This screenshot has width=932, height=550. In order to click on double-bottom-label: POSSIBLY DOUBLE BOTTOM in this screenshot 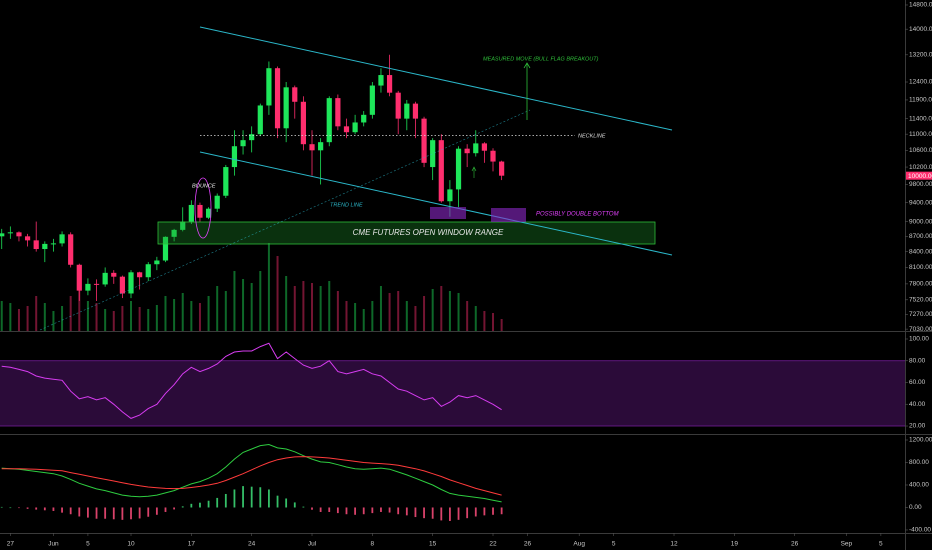, I will do `click(577, 215)`.